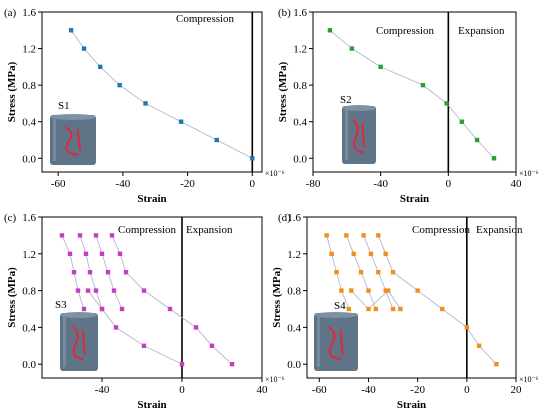 Image resolution: width=550 pixels, height=412 pixels. I want to click on region-label-expansion: Expansion, so click(499, 230).